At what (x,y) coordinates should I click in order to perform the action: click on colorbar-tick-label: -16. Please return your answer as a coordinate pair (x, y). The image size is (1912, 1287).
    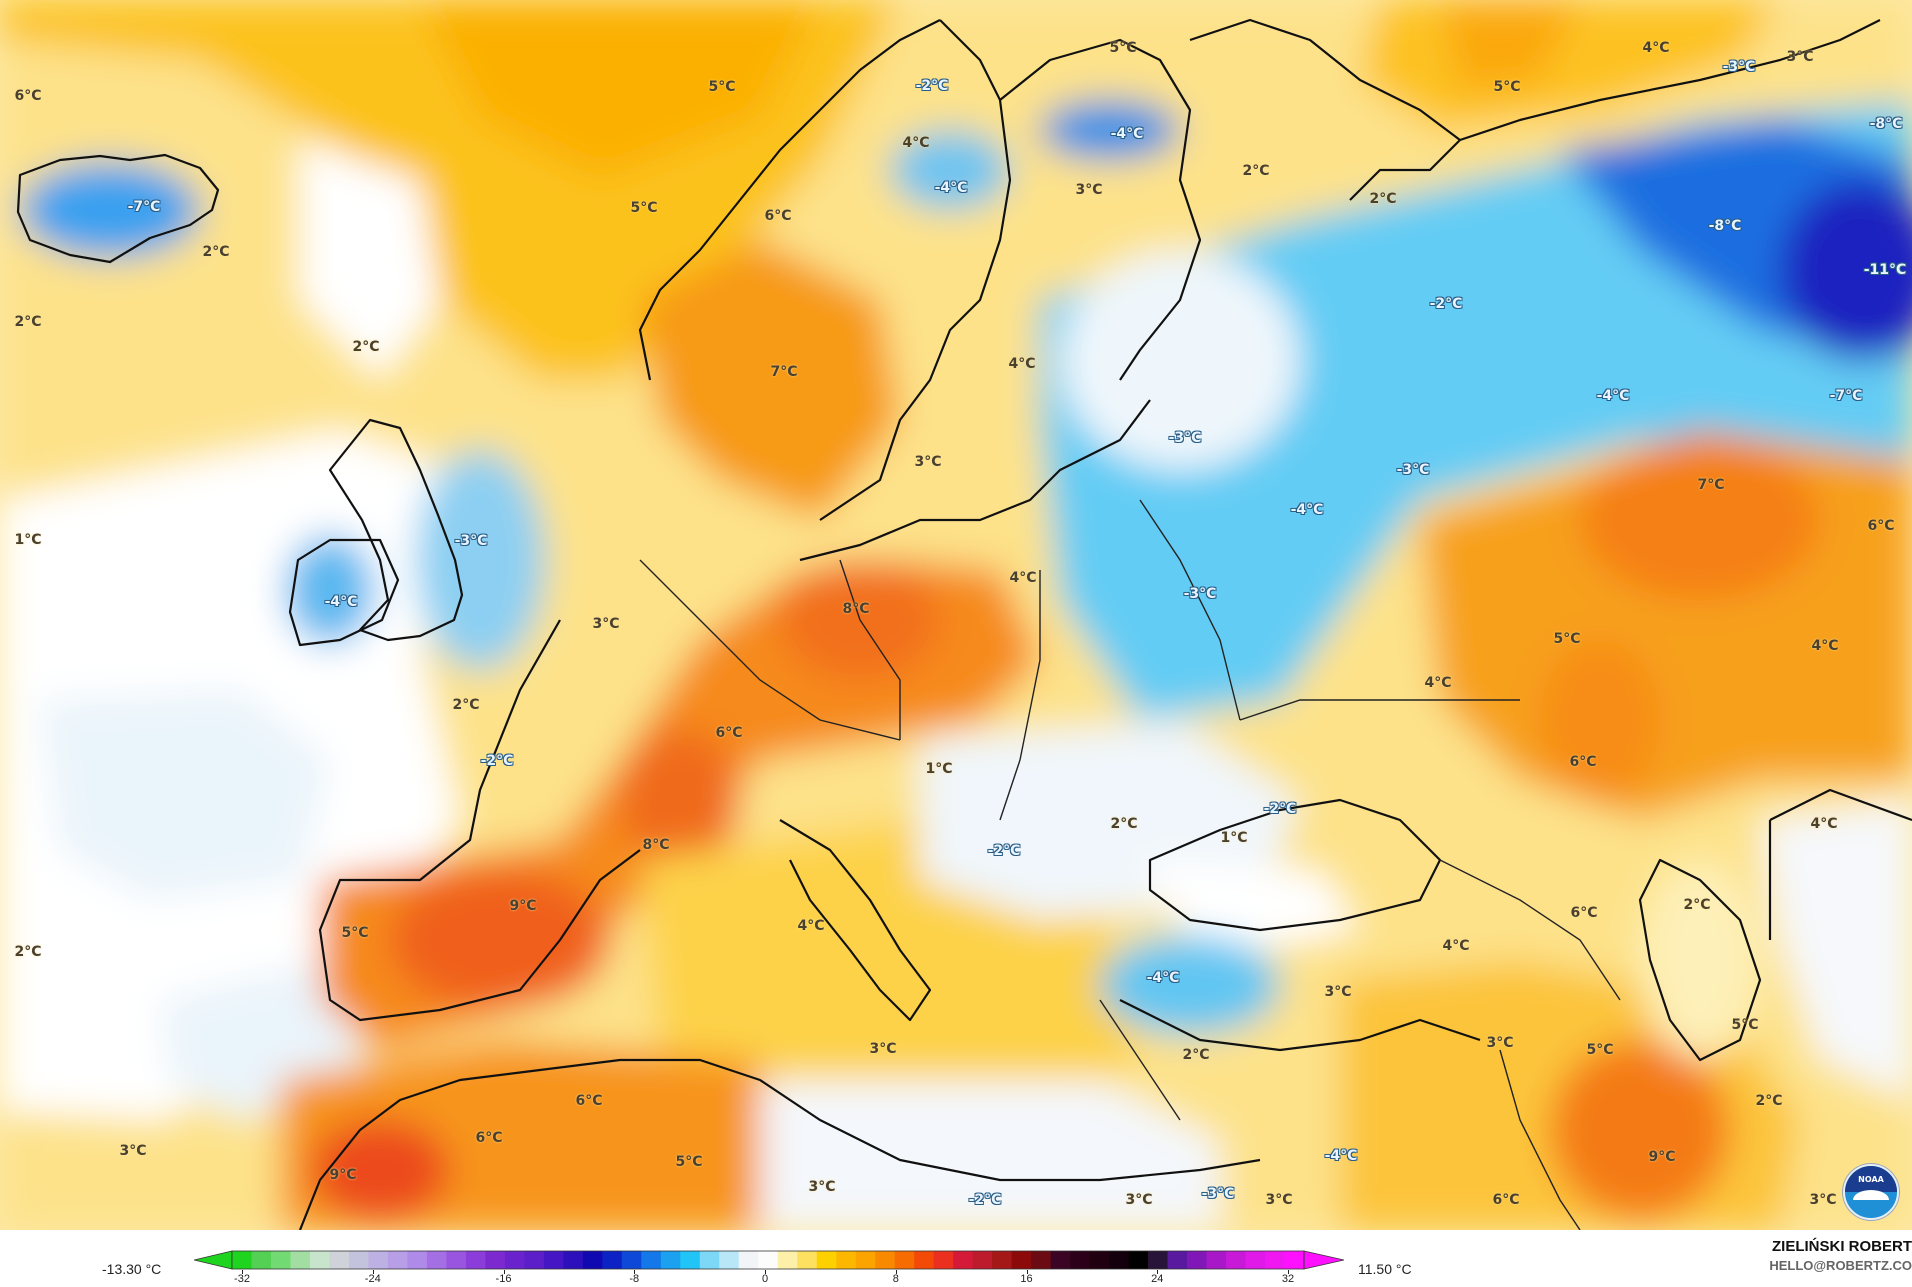
    Looking at the image, I should click on (503, 1279).